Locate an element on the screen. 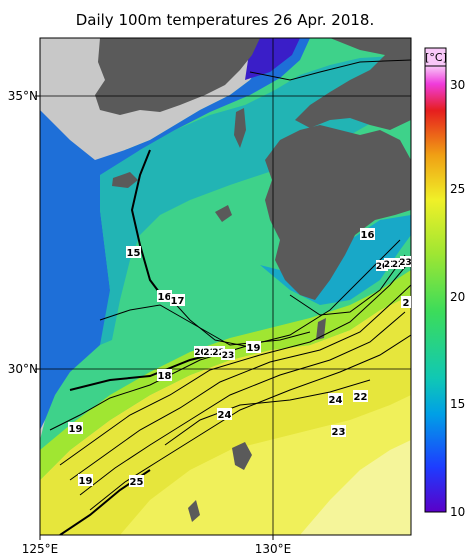 The height and width of the screenshot is (560, 473). contour-label: 25 is located at coordinates (136, 481).